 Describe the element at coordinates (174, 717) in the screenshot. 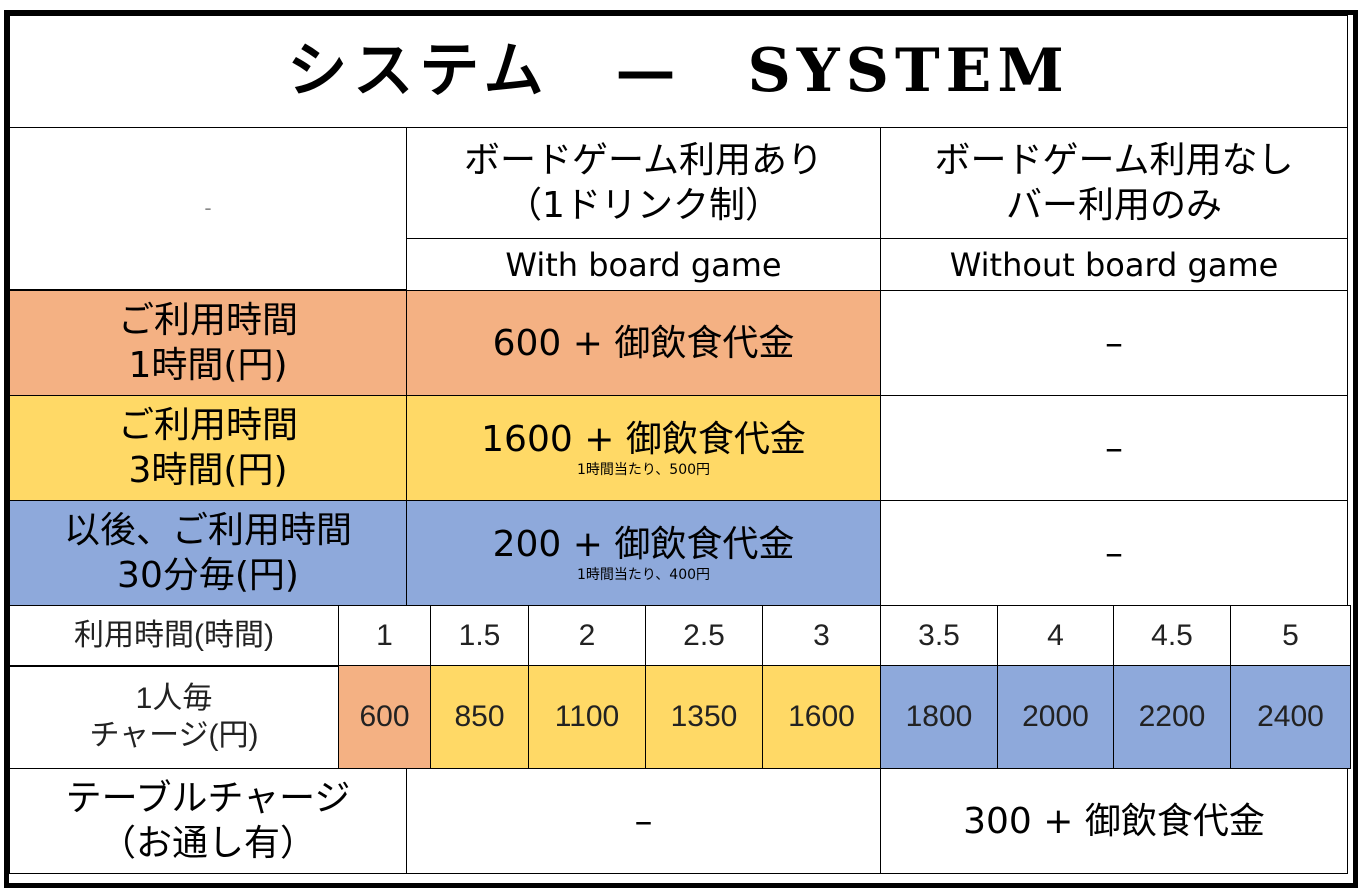

I see `charge-label: 1人毎チャージ(円)` at that location.